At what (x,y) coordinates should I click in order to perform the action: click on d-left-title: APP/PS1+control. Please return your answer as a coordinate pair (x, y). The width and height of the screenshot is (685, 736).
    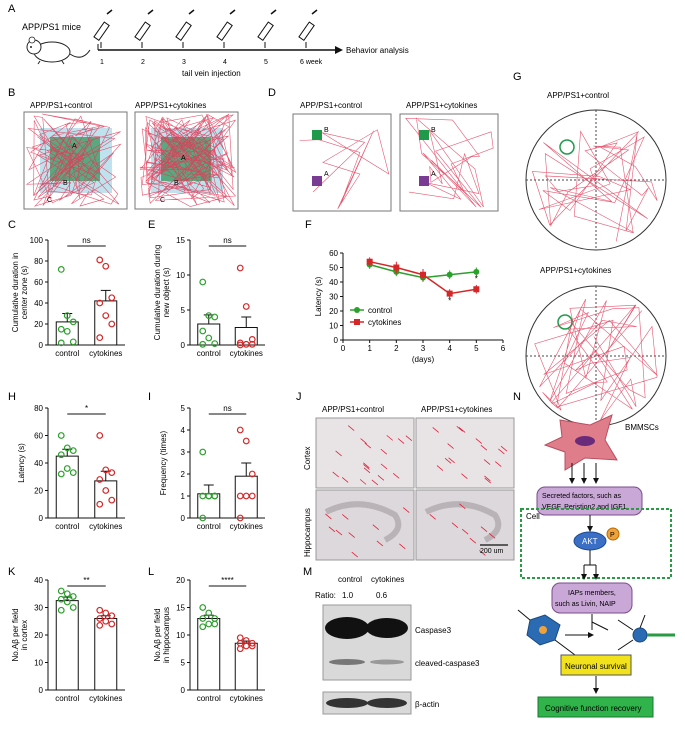
    Looking at the image, I should click on (331, 105).